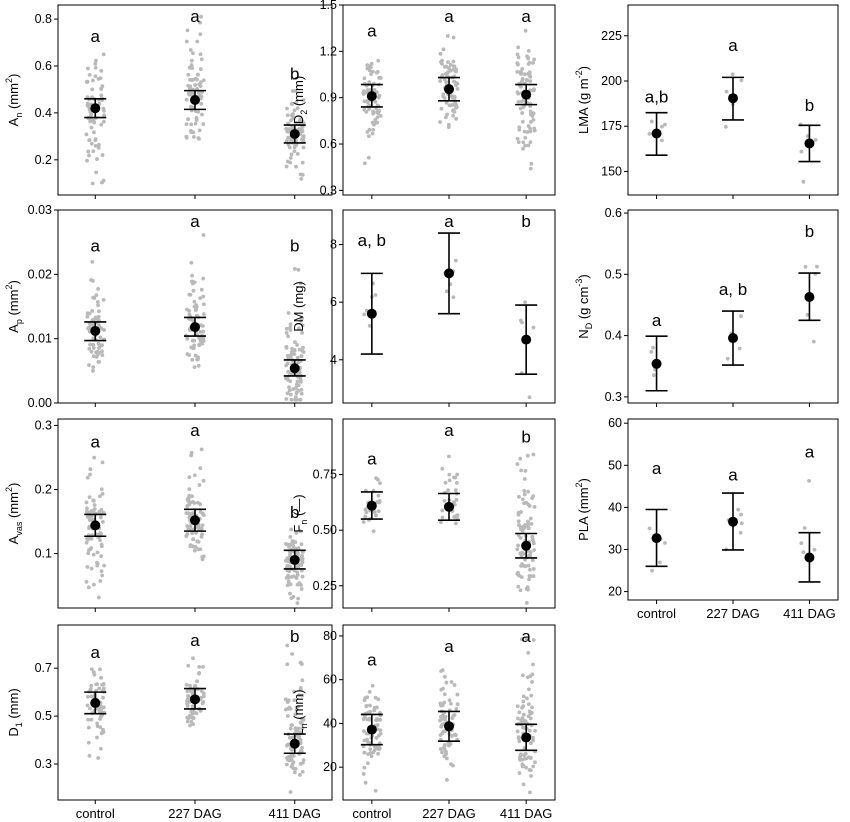 The image size is (850, 822). I want to click on panel-d1: 0.3 0.5 0.7 D1 (mm) a control a 227 DAG b 411 DAG, so click(169, 722).